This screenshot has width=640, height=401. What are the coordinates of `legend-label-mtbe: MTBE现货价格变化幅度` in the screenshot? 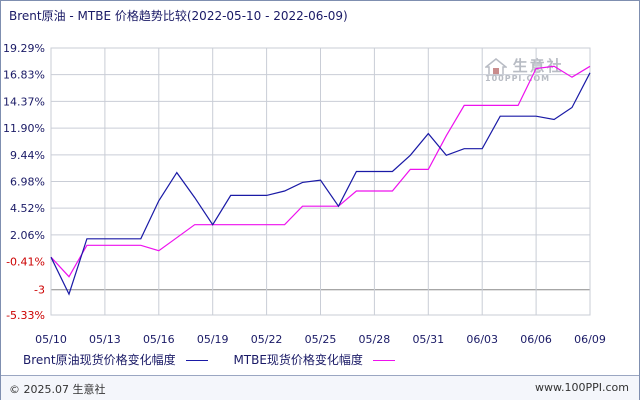 It's located at (298, 360).